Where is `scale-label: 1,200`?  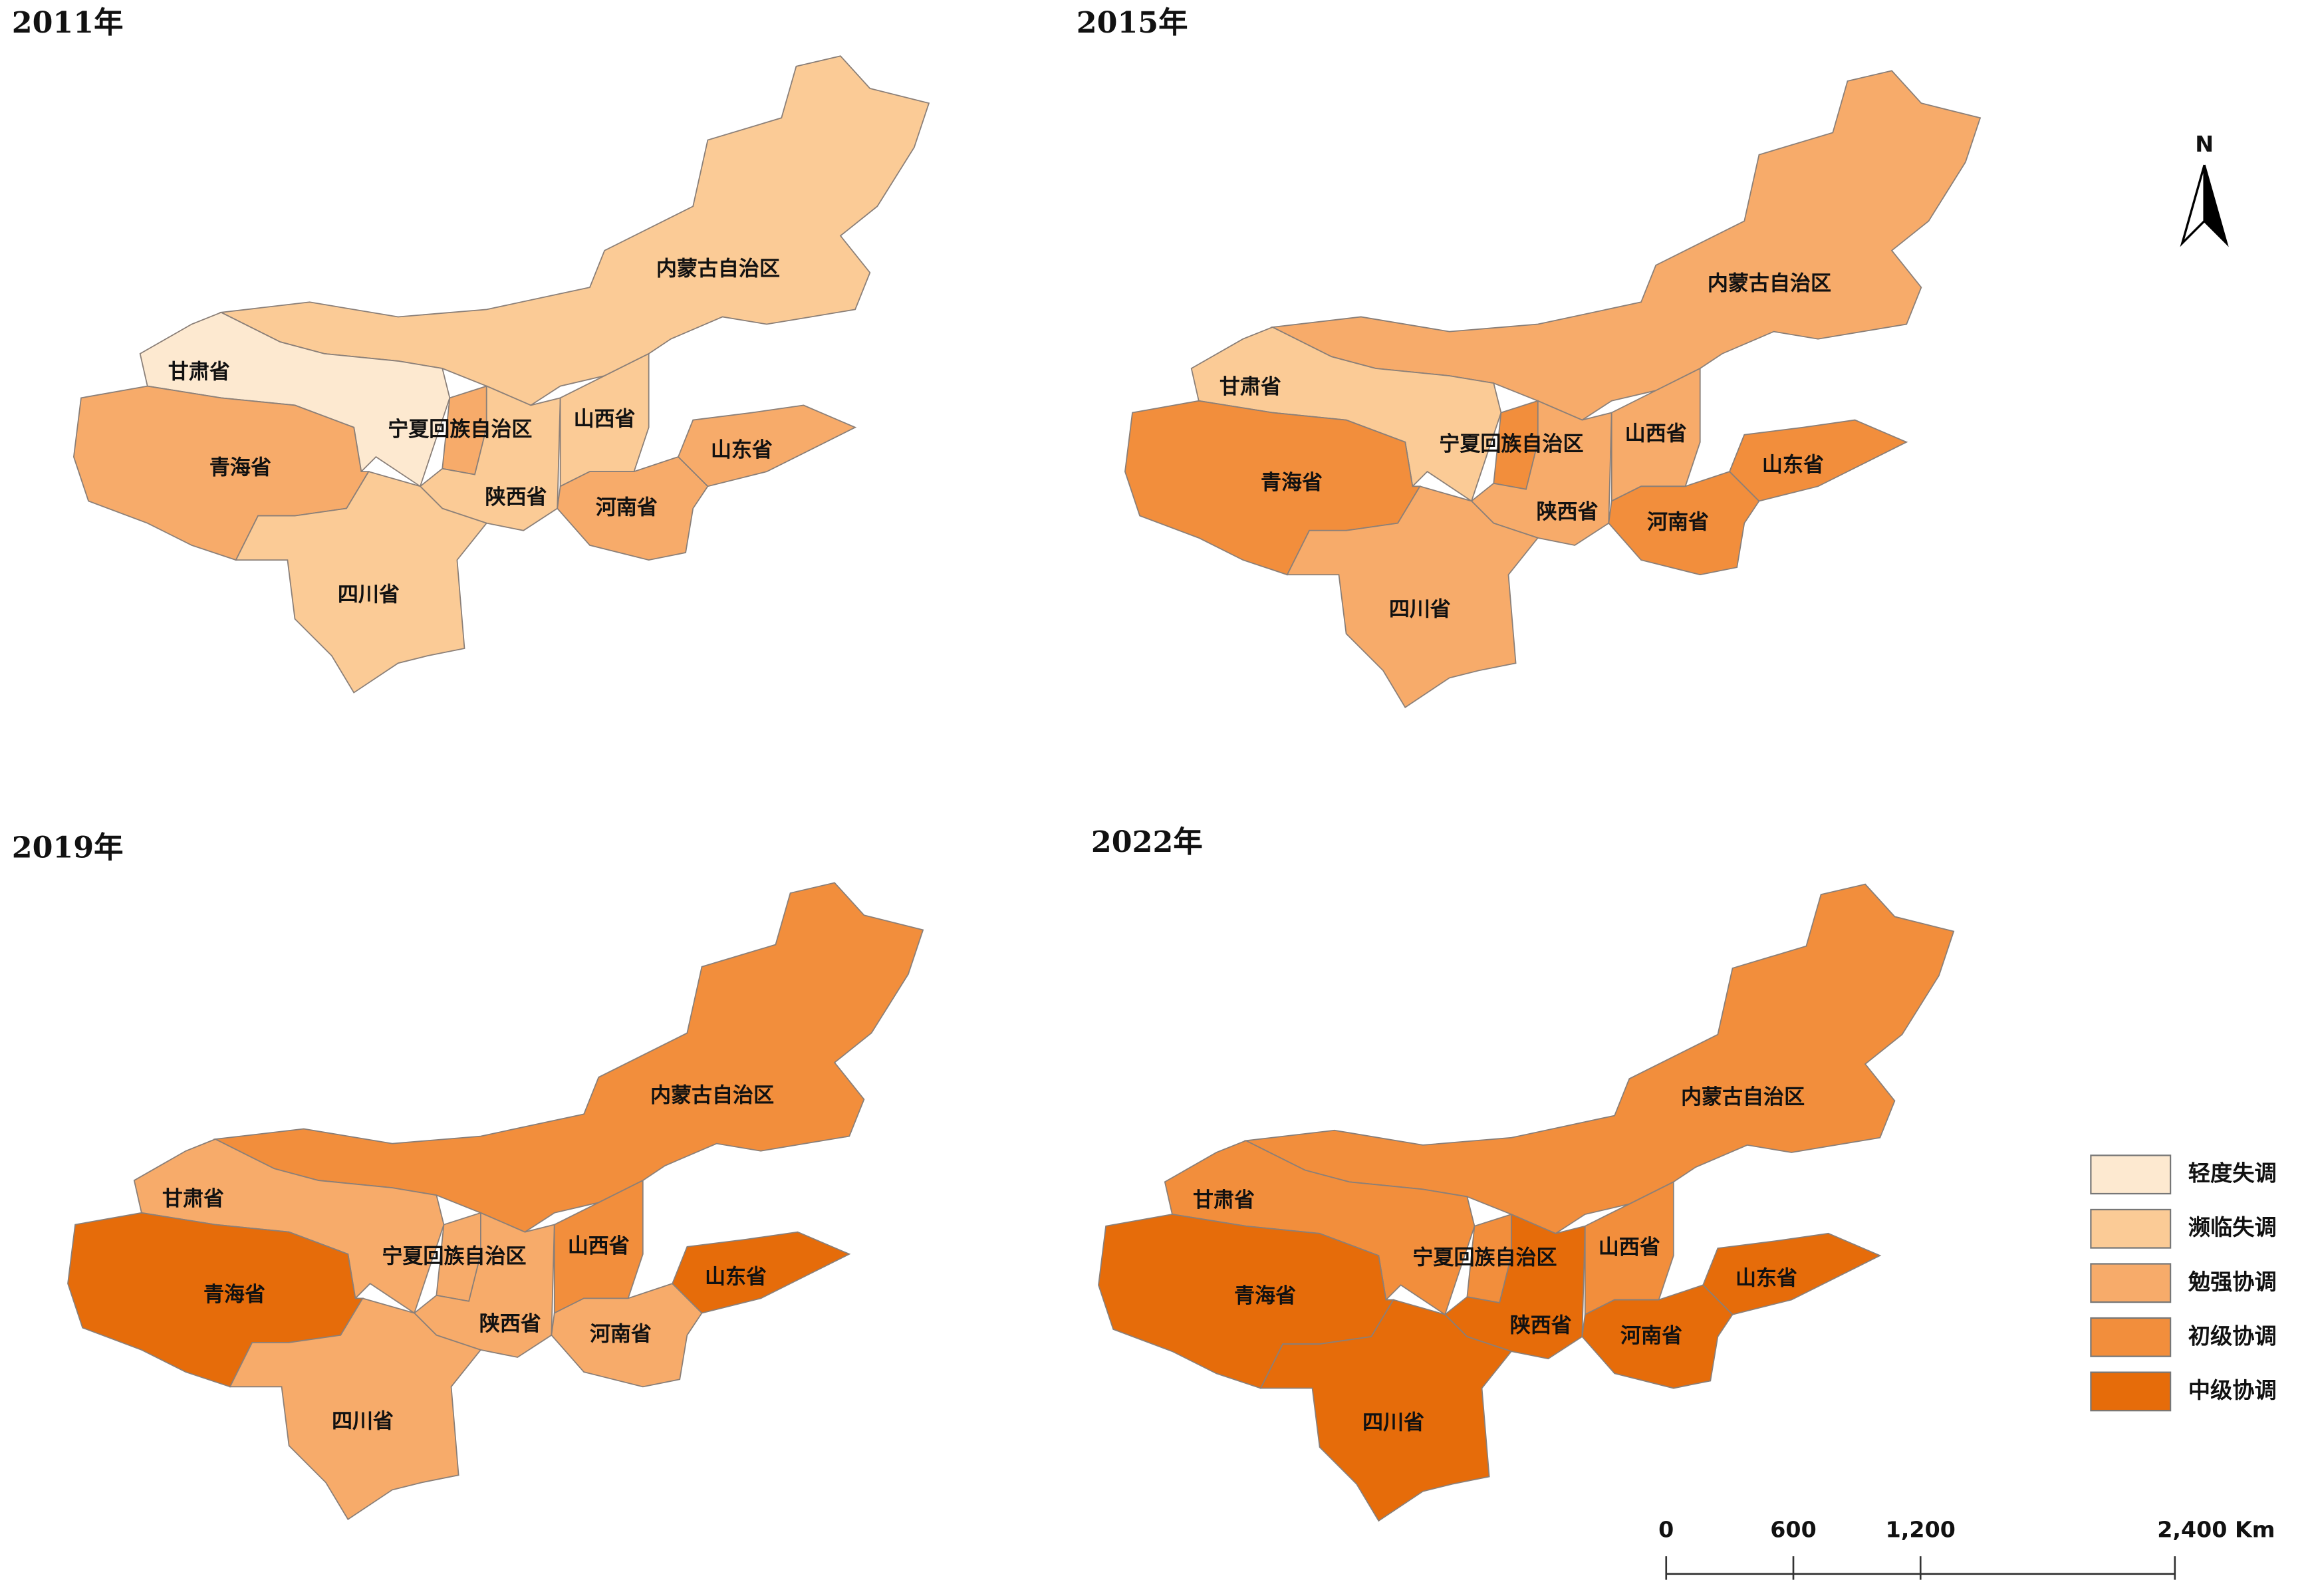 scale-label: 1,200 is located at coordinates (1921, 1529).